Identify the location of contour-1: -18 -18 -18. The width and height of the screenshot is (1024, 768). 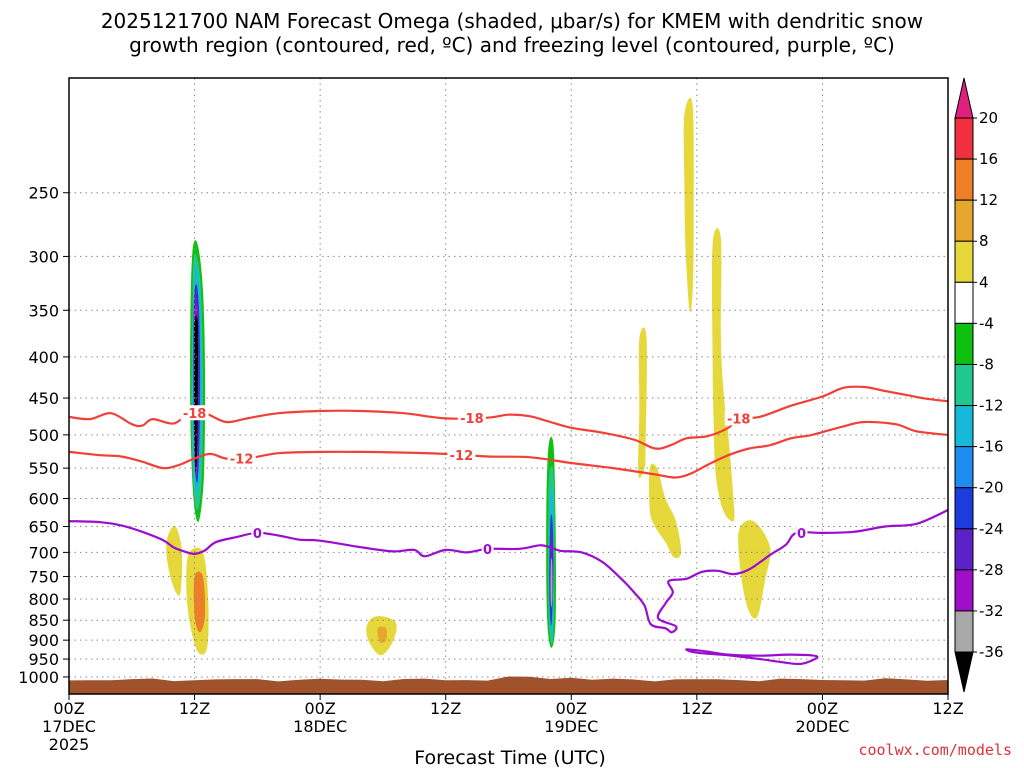
(508, 417).